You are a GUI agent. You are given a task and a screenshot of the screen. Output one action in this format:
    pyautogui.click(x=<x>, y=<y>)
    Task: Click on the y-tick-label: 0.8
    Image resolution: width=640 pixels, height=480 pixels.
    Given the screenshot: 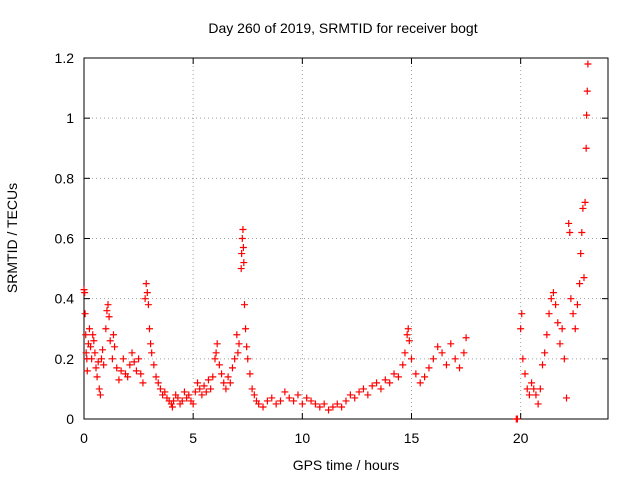 What is the action you would take?
    pyautogui.click(x=65, y=178)
    